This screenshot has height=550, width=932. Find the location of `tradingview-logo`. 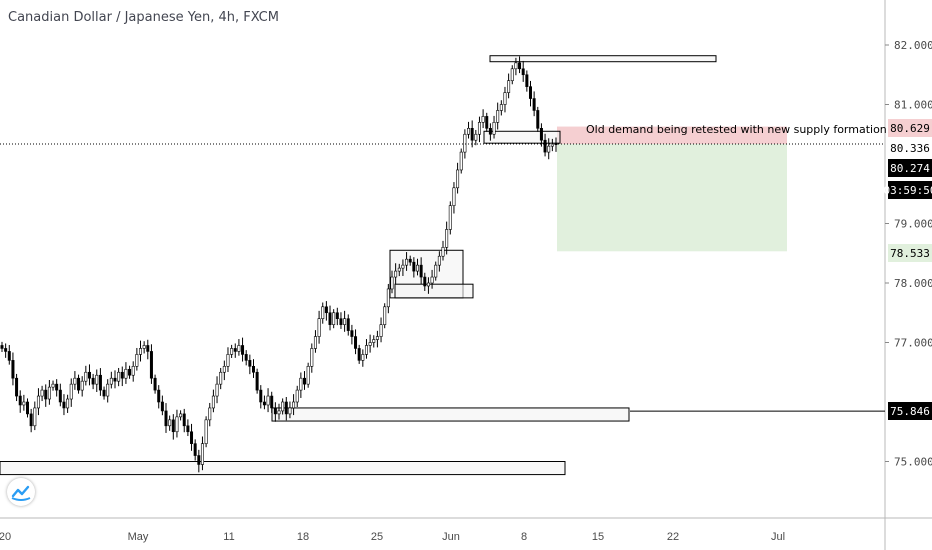

tradingview-logo is located at coordinates (21, 492).